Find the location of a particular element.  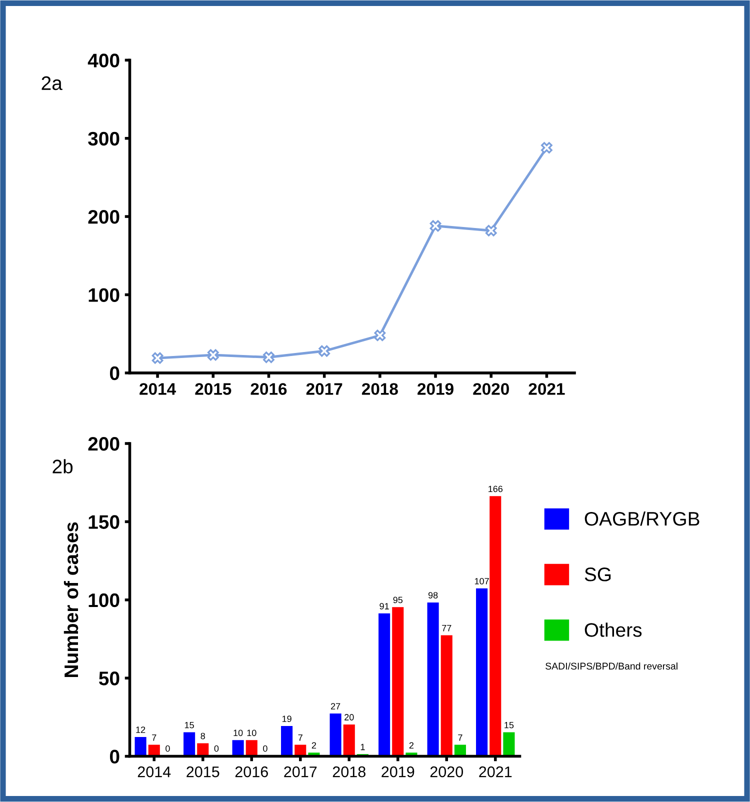

legend-label: OAGB/RYGB is located at coordinates (642, 518).